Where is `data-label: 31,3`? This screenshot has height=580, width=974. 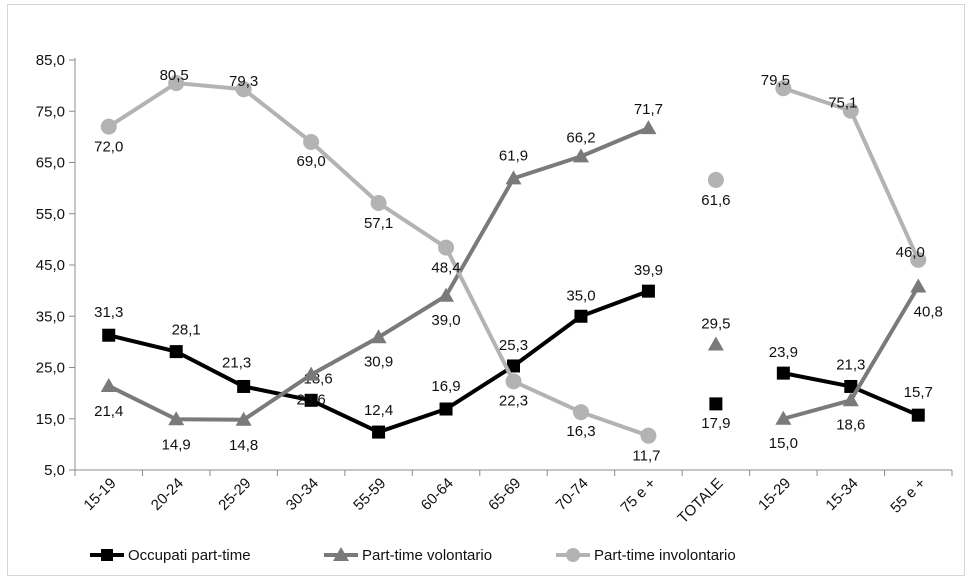 data-label: 31,3 is located at coordinates (108, 312).